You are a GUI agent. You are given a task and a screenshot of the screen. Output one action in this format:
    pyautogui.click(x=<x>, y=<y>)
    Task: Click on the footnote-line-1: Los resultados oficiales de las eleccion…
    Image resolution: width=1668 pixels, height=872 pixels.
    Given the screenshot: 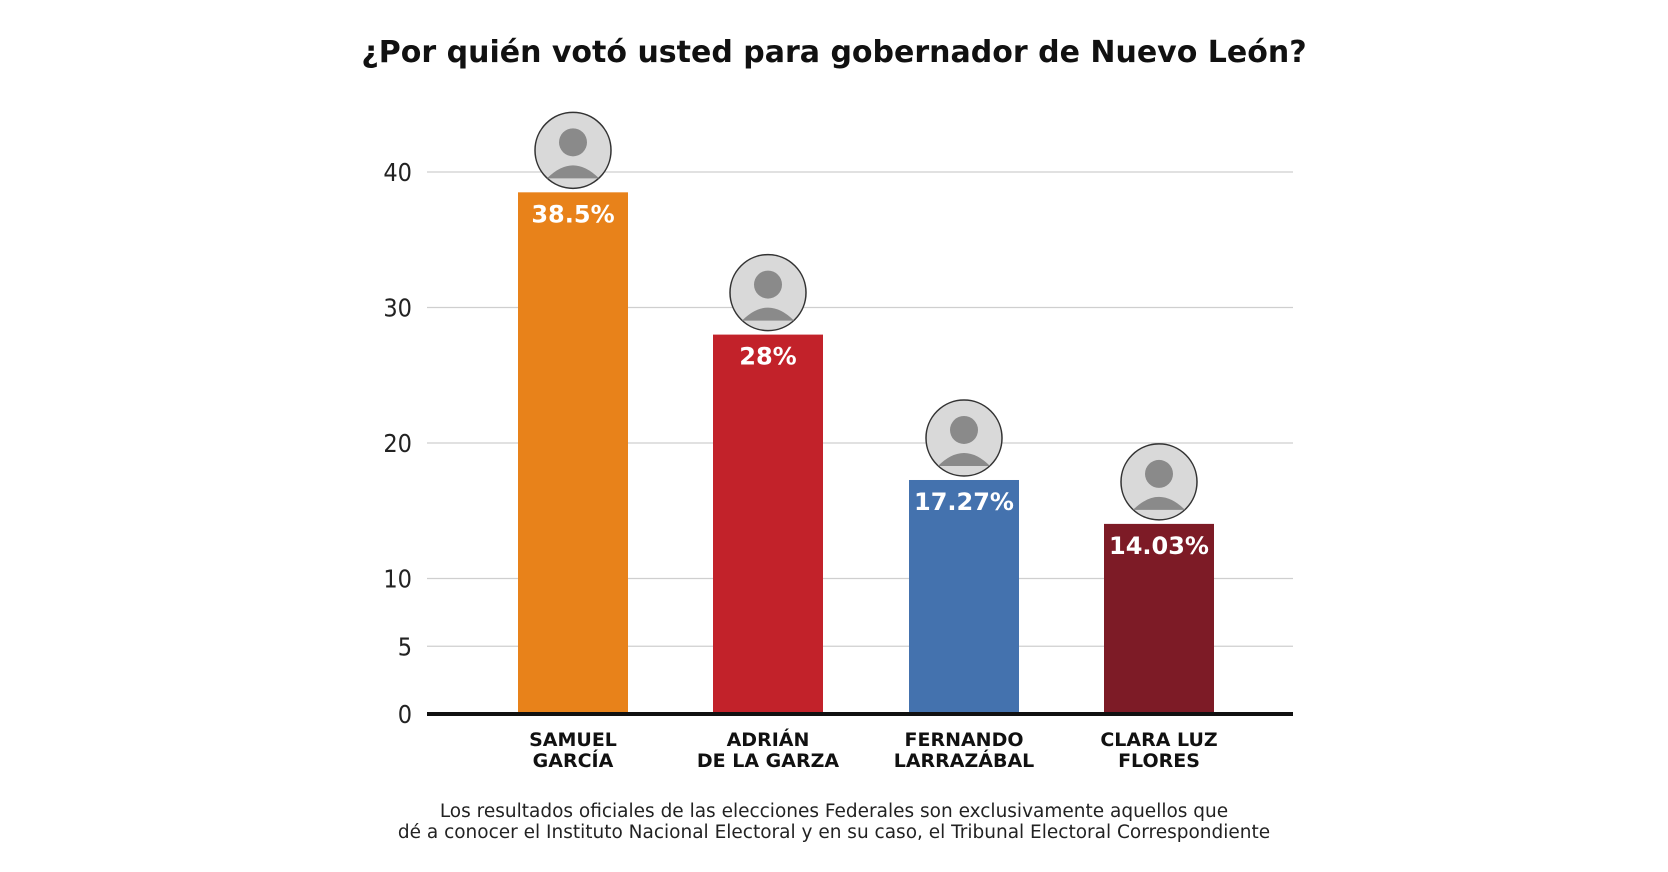 What is the action you would take?
    pyautogui.click(x=834, y=811)
    